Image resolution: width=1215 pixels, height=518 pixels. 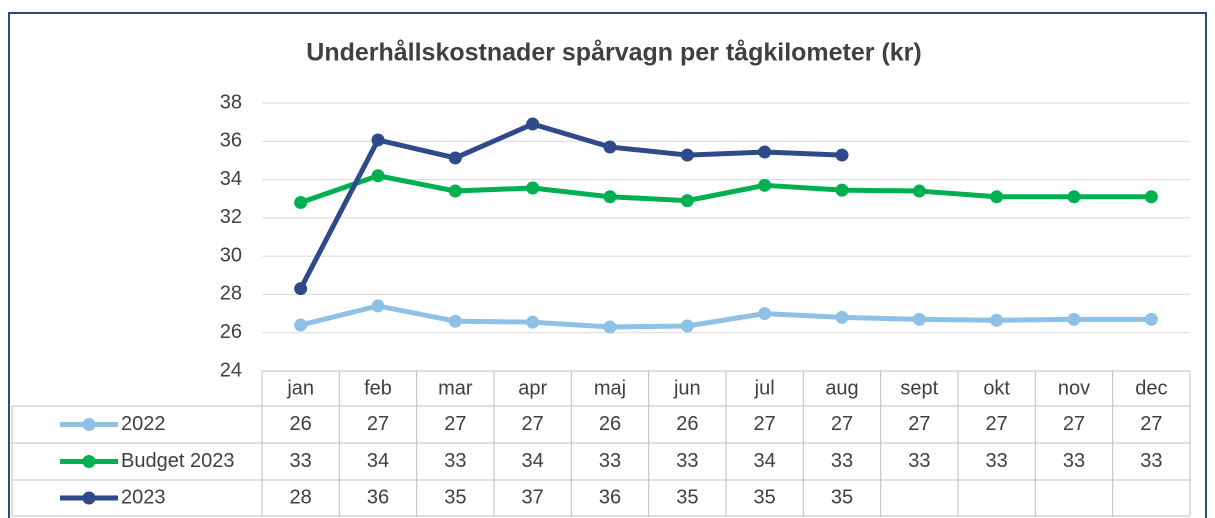 I want to click on x-tick-label: sept, so click(x=919, y=388).